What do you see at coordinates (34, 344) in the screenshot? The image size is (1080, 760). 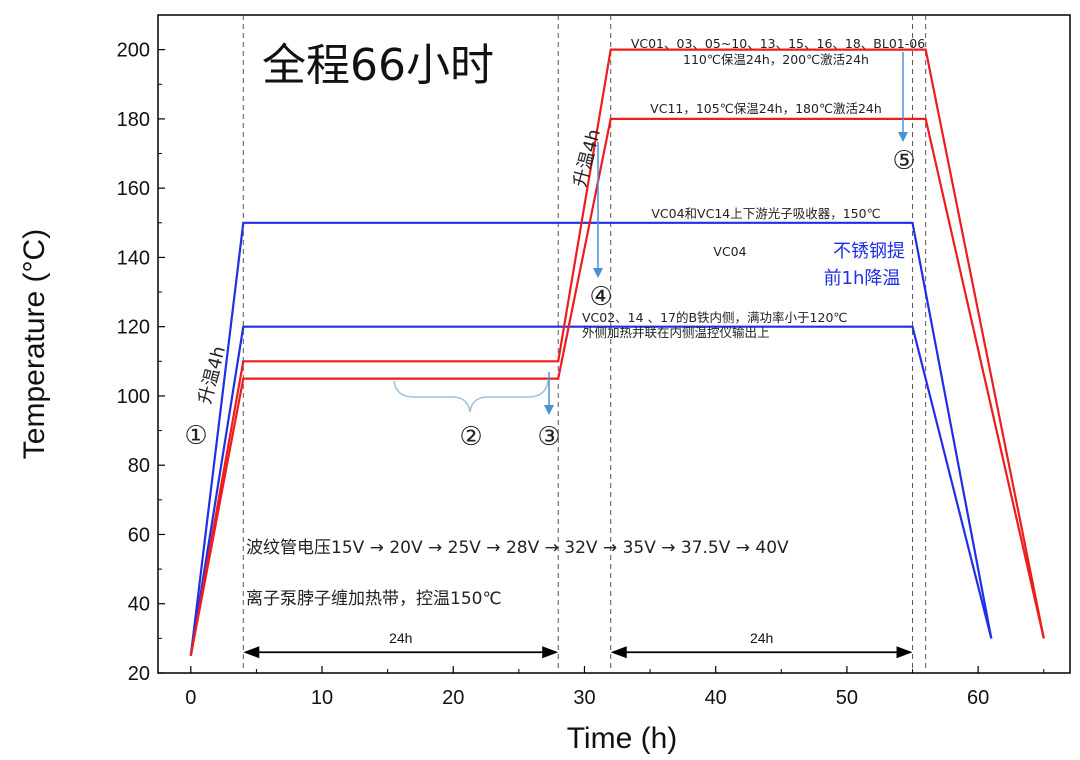 I see `y-axis-title: Temperature (°C)` at bounding box center [34, 344].